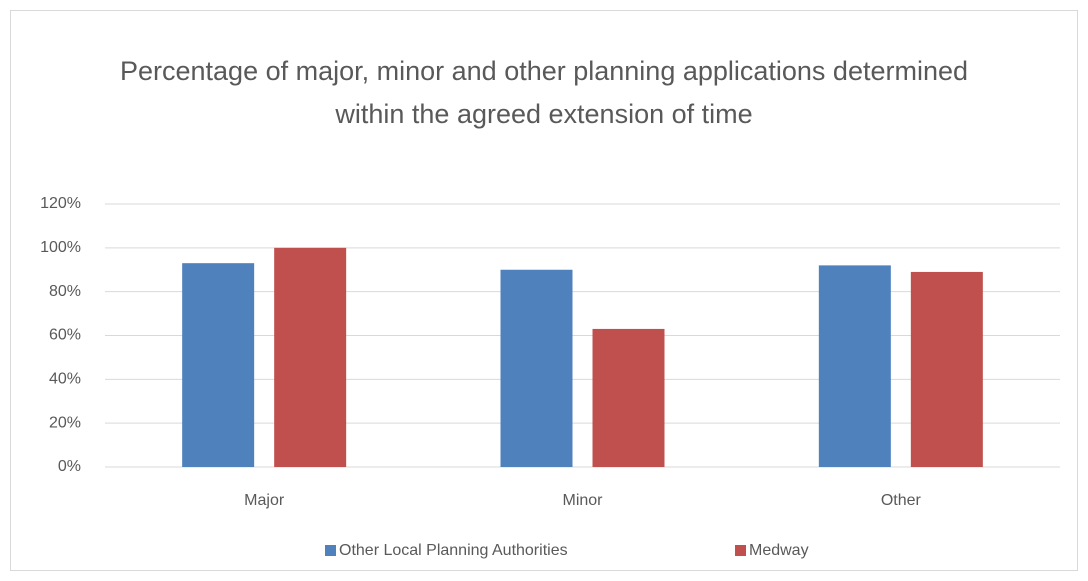 Image resolution: width=1088 pixels, height=581 pixels. What do you see at coordinates (65, 422) in the screenshot?
I see `y-tick-label: 20%` at bounding box center [65, 422].